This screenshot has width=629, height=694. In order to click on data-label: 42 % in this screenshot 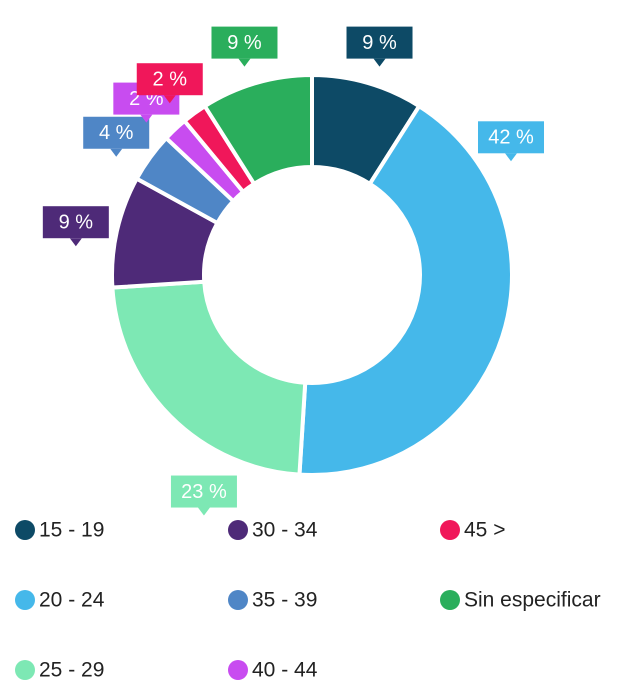, I will do `click(511, 138)`.